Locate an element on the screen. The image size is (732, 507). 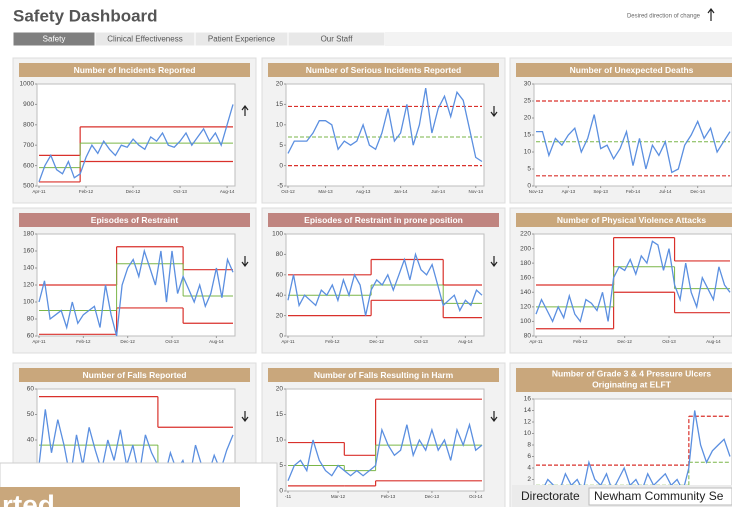
x-tick-label: Dec-12 is located at coordinates (376, 341).